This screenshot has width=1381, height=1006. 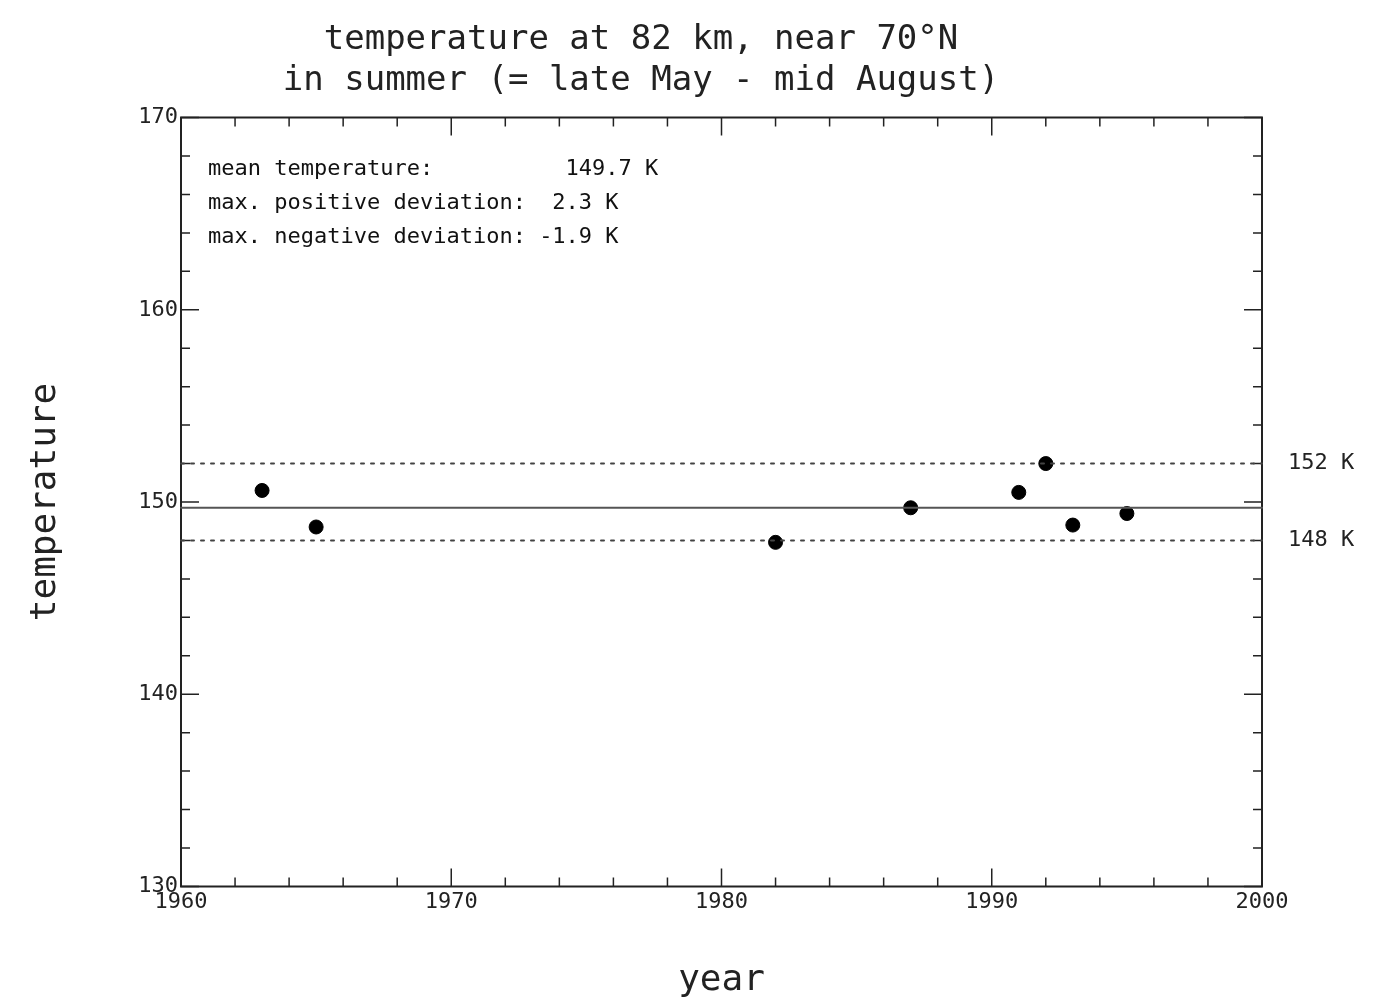 I want to click on y-tick-label: 170, so click(x=158, y=116).